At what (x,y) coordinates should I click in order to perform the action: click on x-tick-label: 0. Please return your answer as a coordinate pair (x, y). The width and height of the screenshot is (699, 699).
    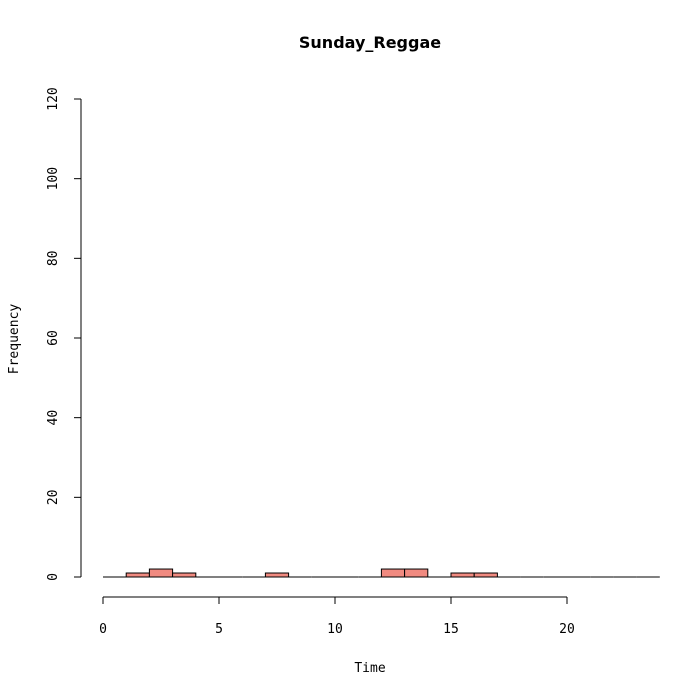
    Looking at the image, I should click on (103, 629).